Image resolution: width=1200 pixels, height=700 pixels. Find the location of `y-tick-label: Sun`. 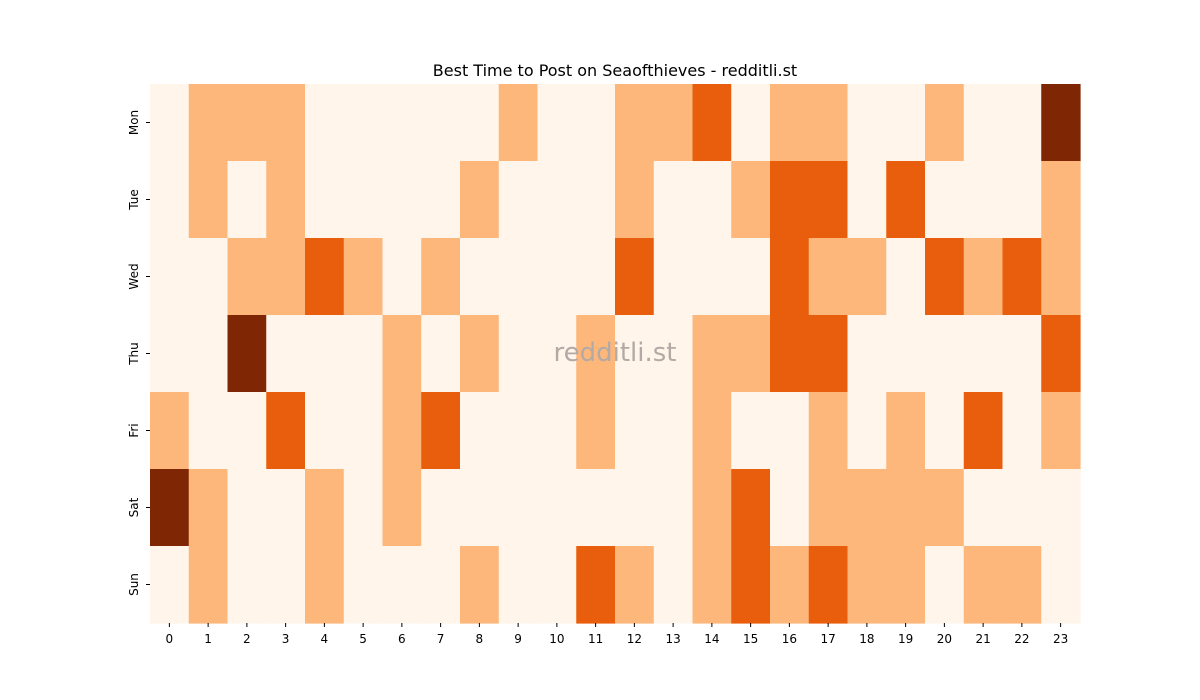

y-tick-label: Sun is located at coordinates (134, 584).